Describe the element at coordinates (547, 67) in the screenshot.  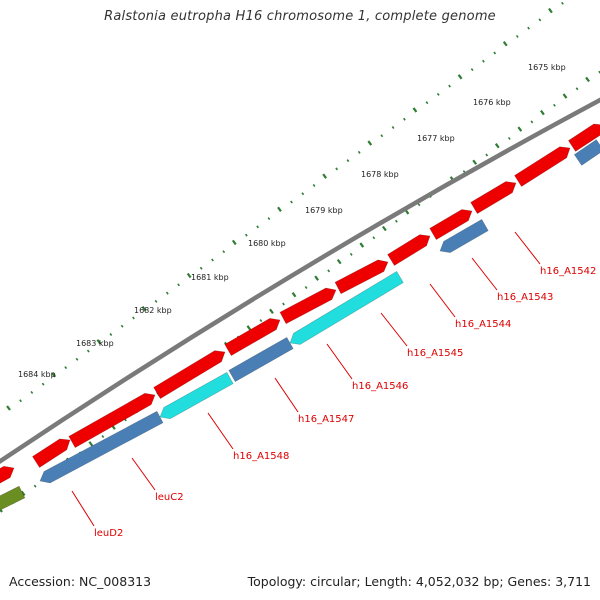
I see `kbp-label: 1675 kbp` at that location.